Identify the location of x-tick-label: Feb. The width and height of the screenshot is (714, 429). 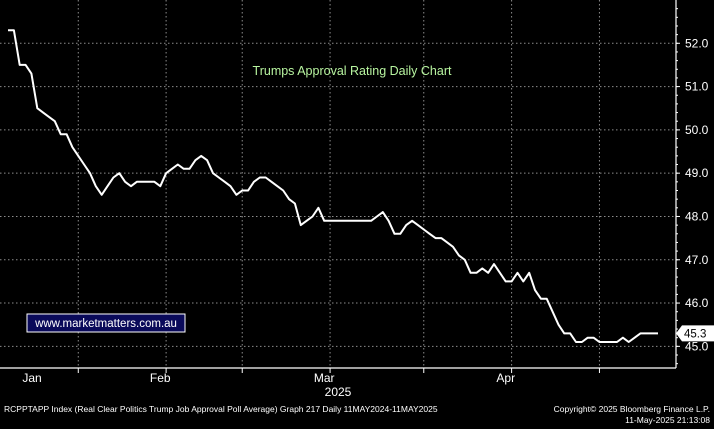
(160, 378).